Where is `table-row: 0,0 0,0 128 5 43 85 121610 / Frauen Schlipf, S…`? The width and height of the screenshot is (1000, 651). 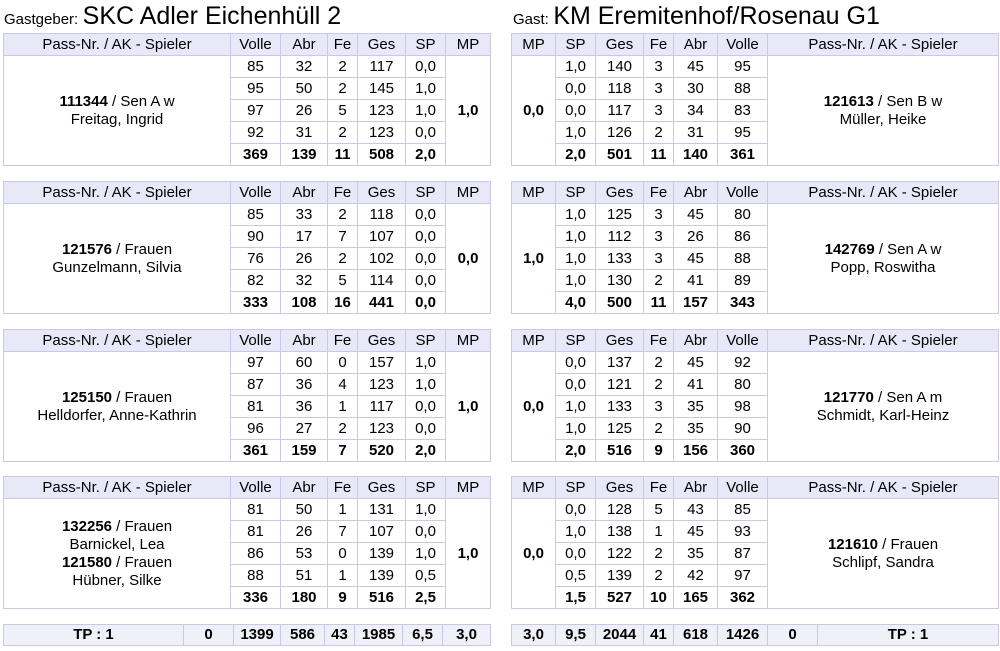 table-row: 0,0 0,0 128 5 43 85 121610 / Frauen Schlipf, S… is located at coordinates (755, 553).